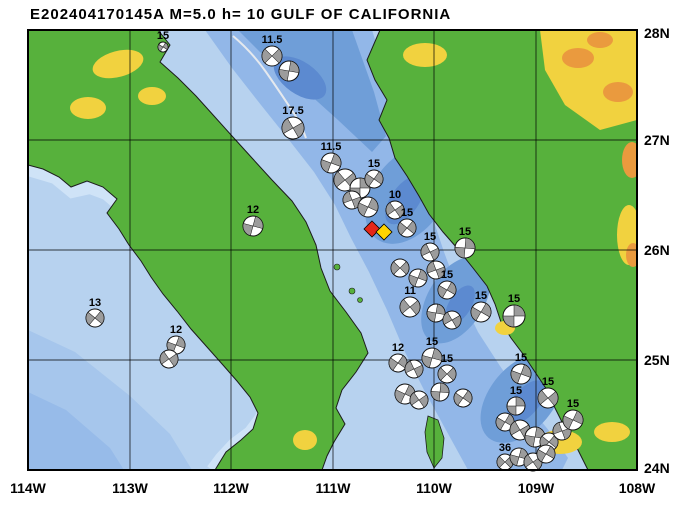  Describe the element at coordinates (28, 488) in the screenshot. I see `lon-axis-label: 114W` at that location.